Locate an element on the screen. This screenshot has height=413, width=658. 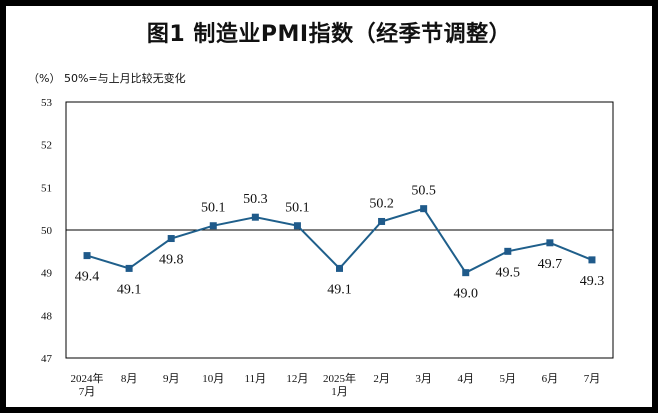
x-tick-label: 6月 is located at coordinates (550, 379).